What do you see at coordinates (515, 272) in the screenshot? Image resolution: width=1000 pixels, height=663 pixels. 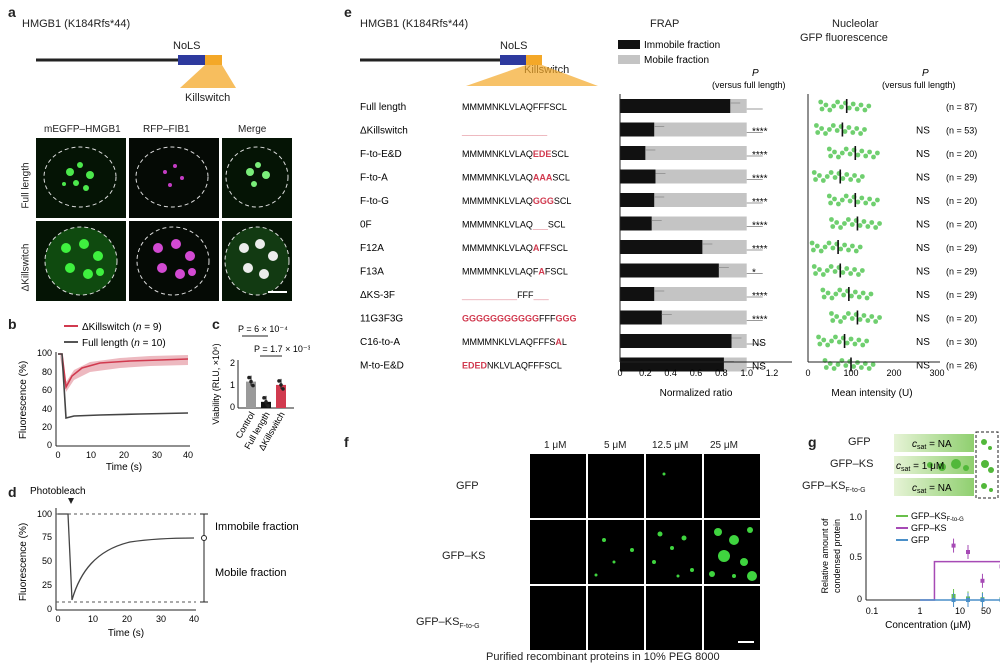 I see `mutant-seq-7: MMMMNKLVLAQFAFSCL` at bounding box center [515, 272].